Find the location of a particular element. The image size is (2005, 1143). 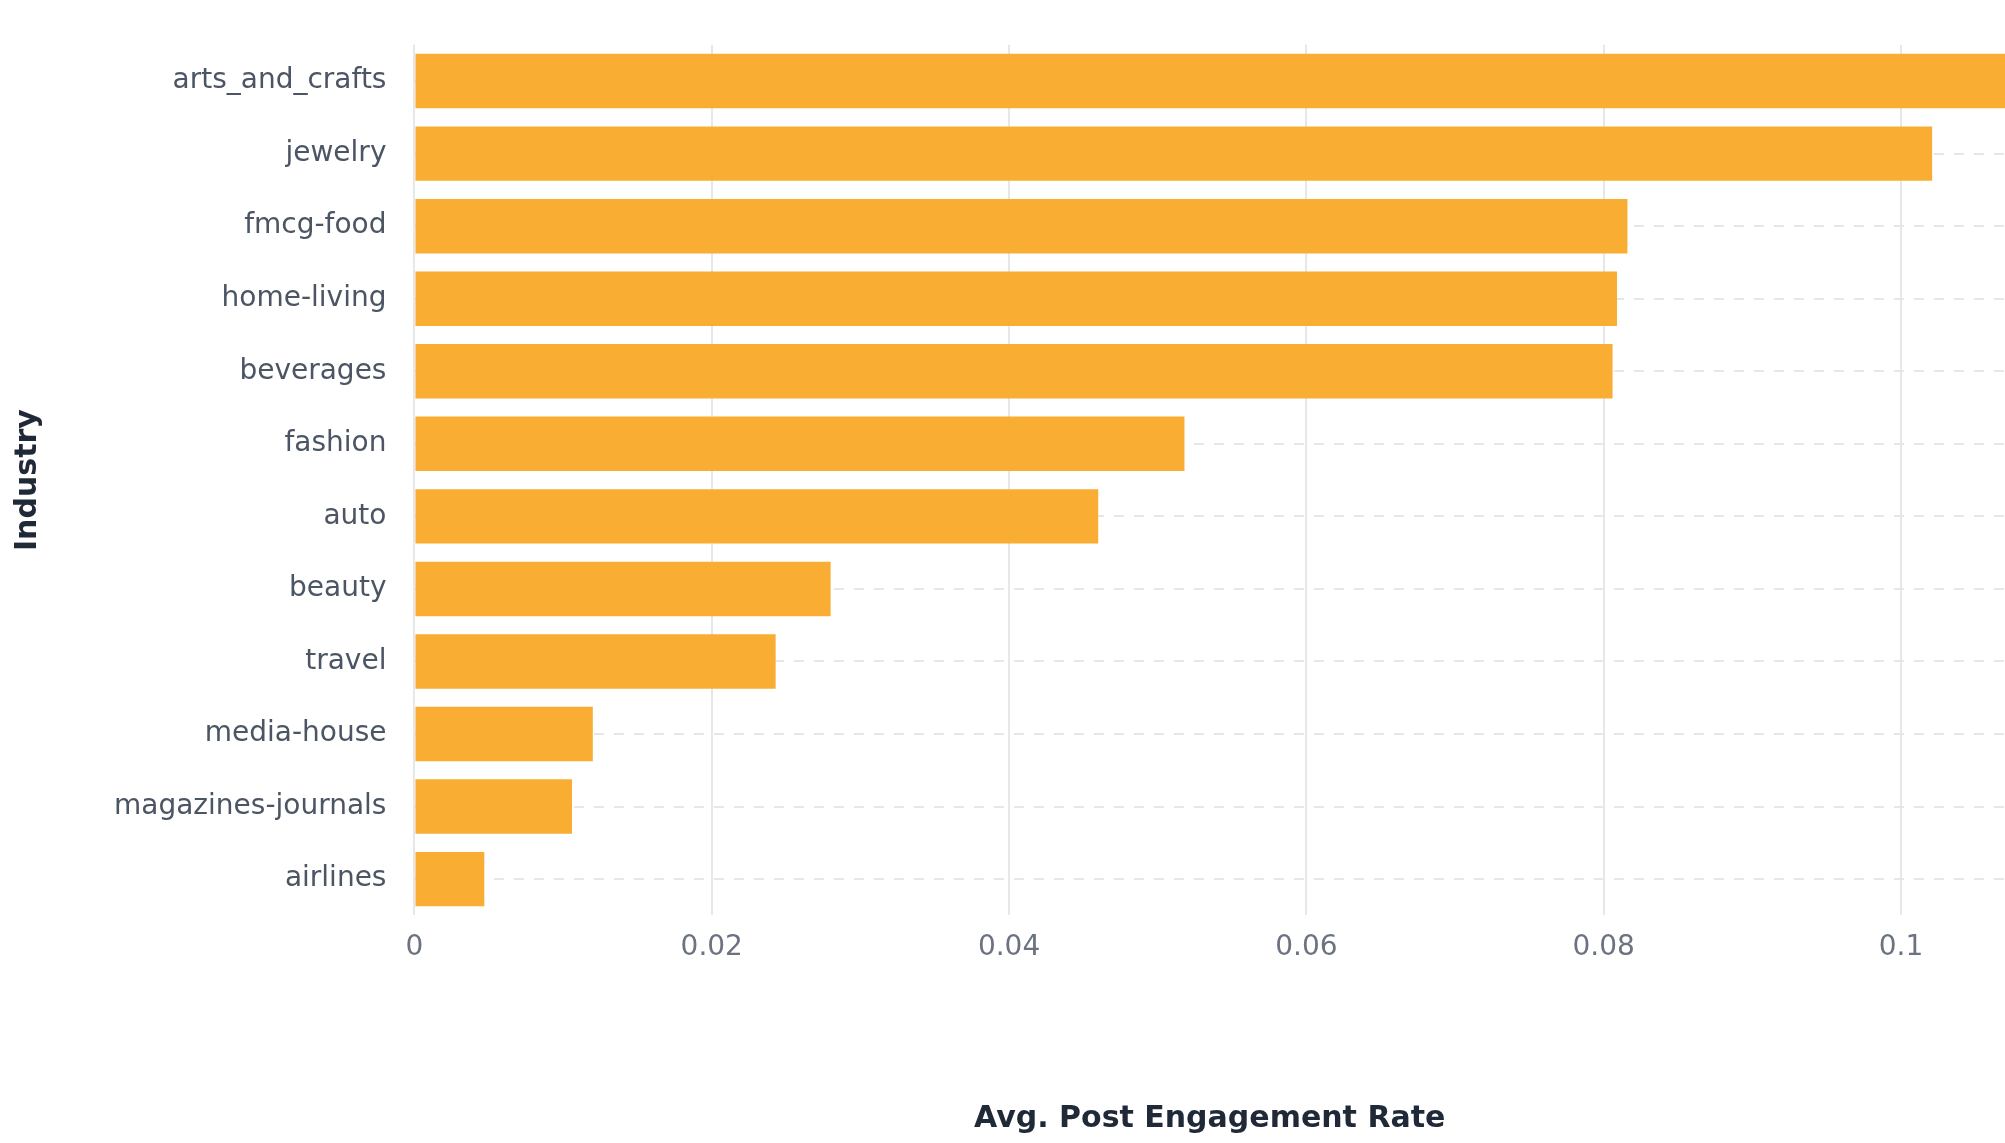

y-tick-label: fashion is located at coordinates (335, 442).